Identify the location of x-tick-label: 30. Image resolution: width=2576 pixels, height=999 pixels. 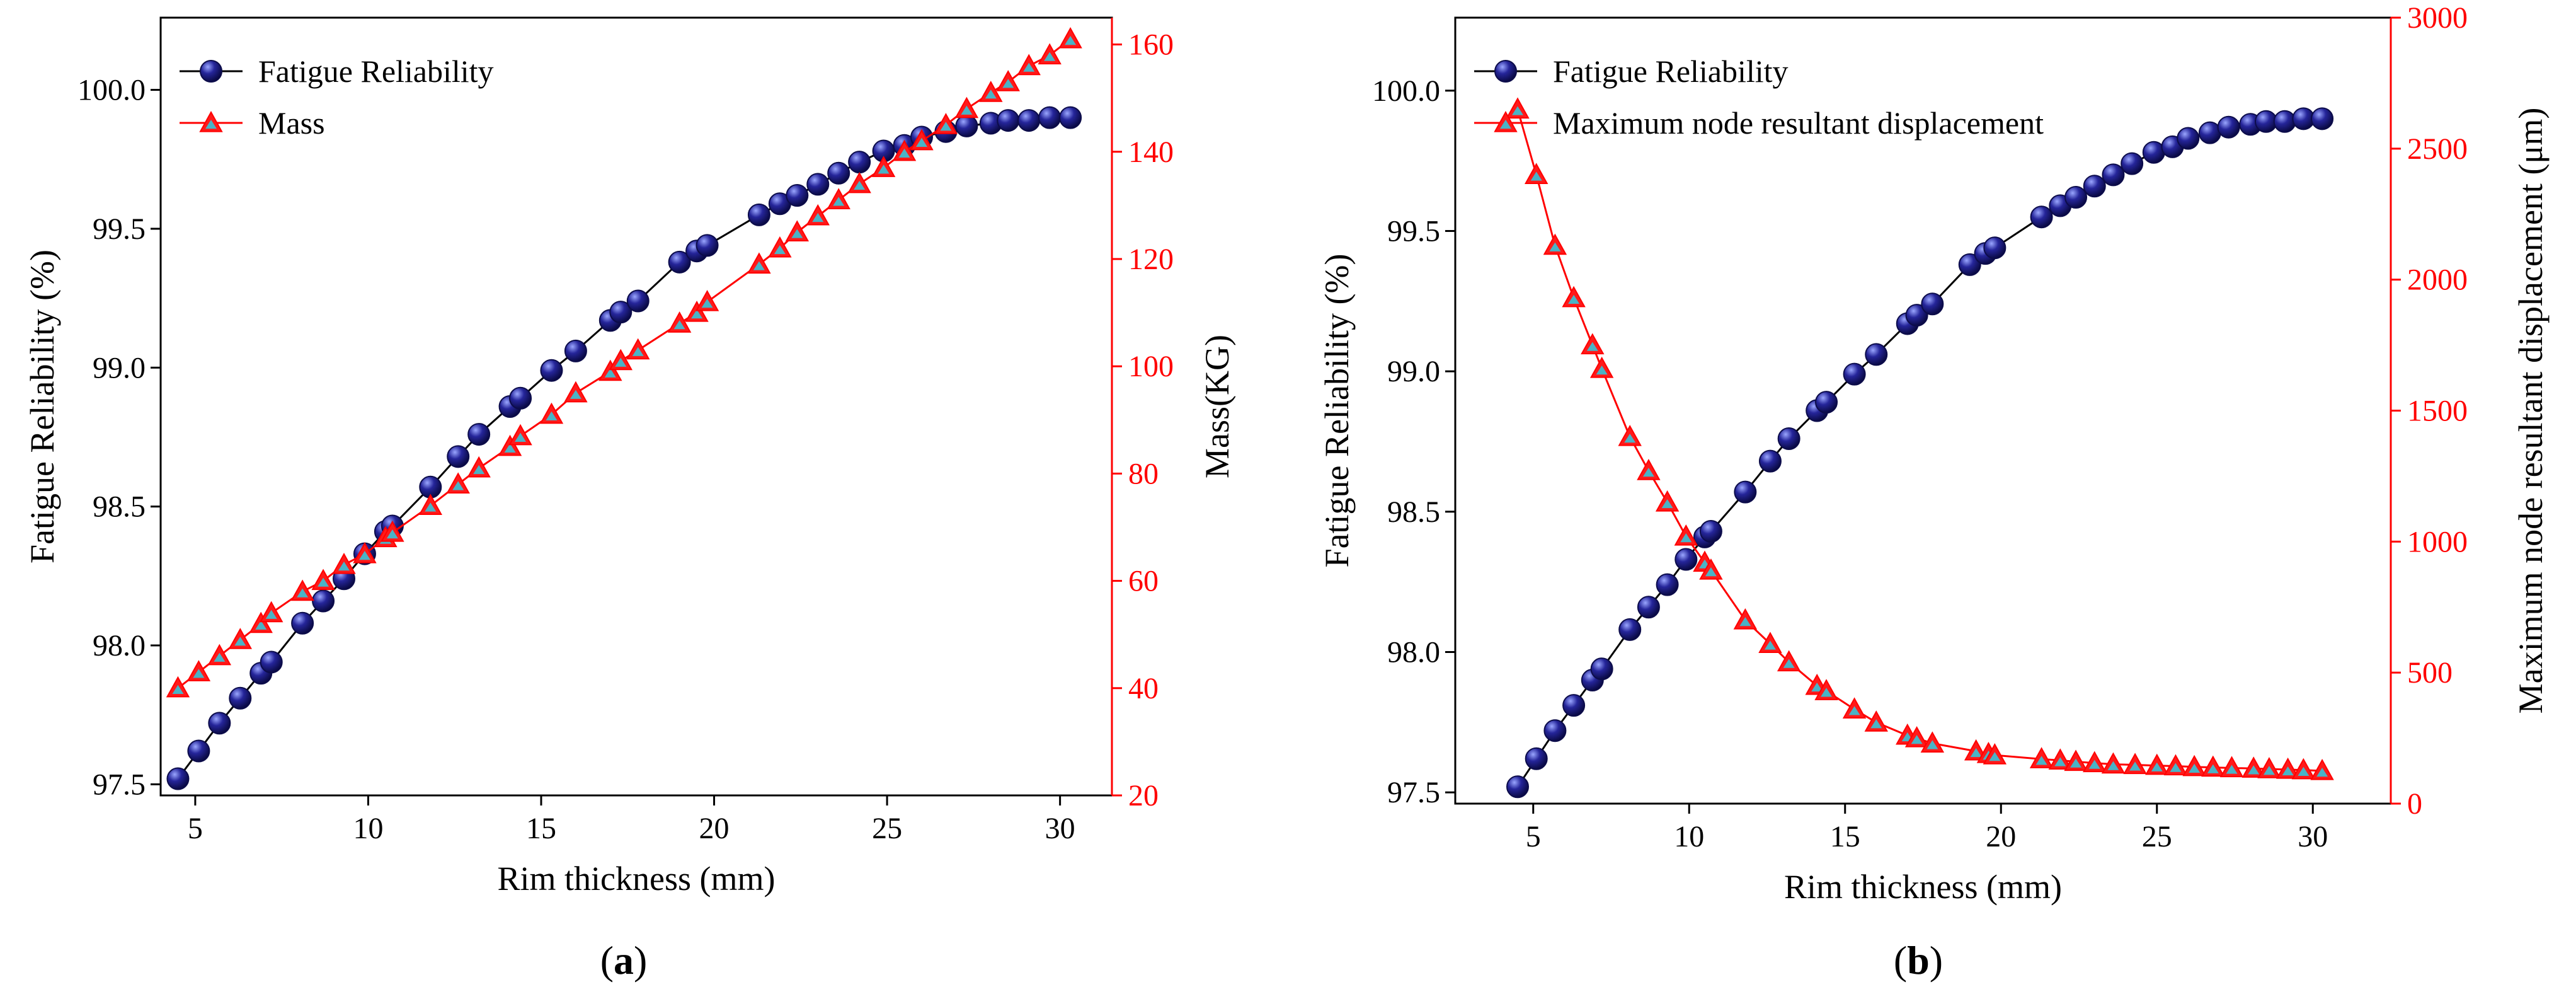
(1060, 829).